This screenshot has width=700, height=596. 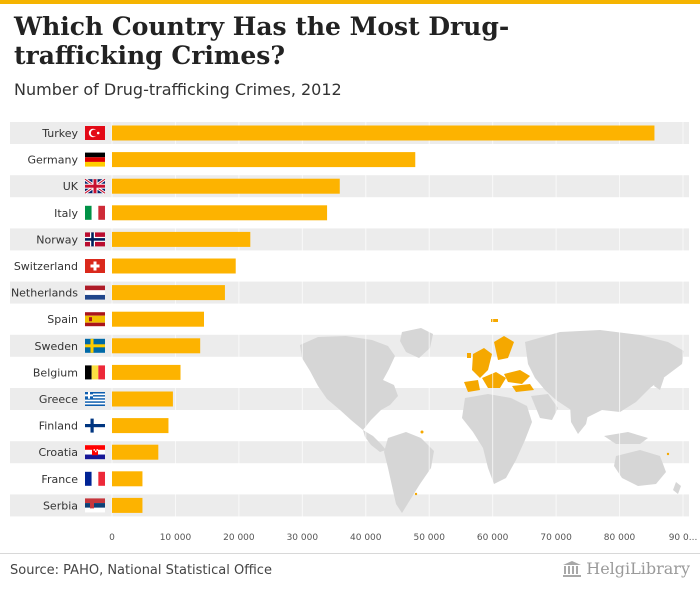 I want to click on bar-finland, so click(x=140, y=426).